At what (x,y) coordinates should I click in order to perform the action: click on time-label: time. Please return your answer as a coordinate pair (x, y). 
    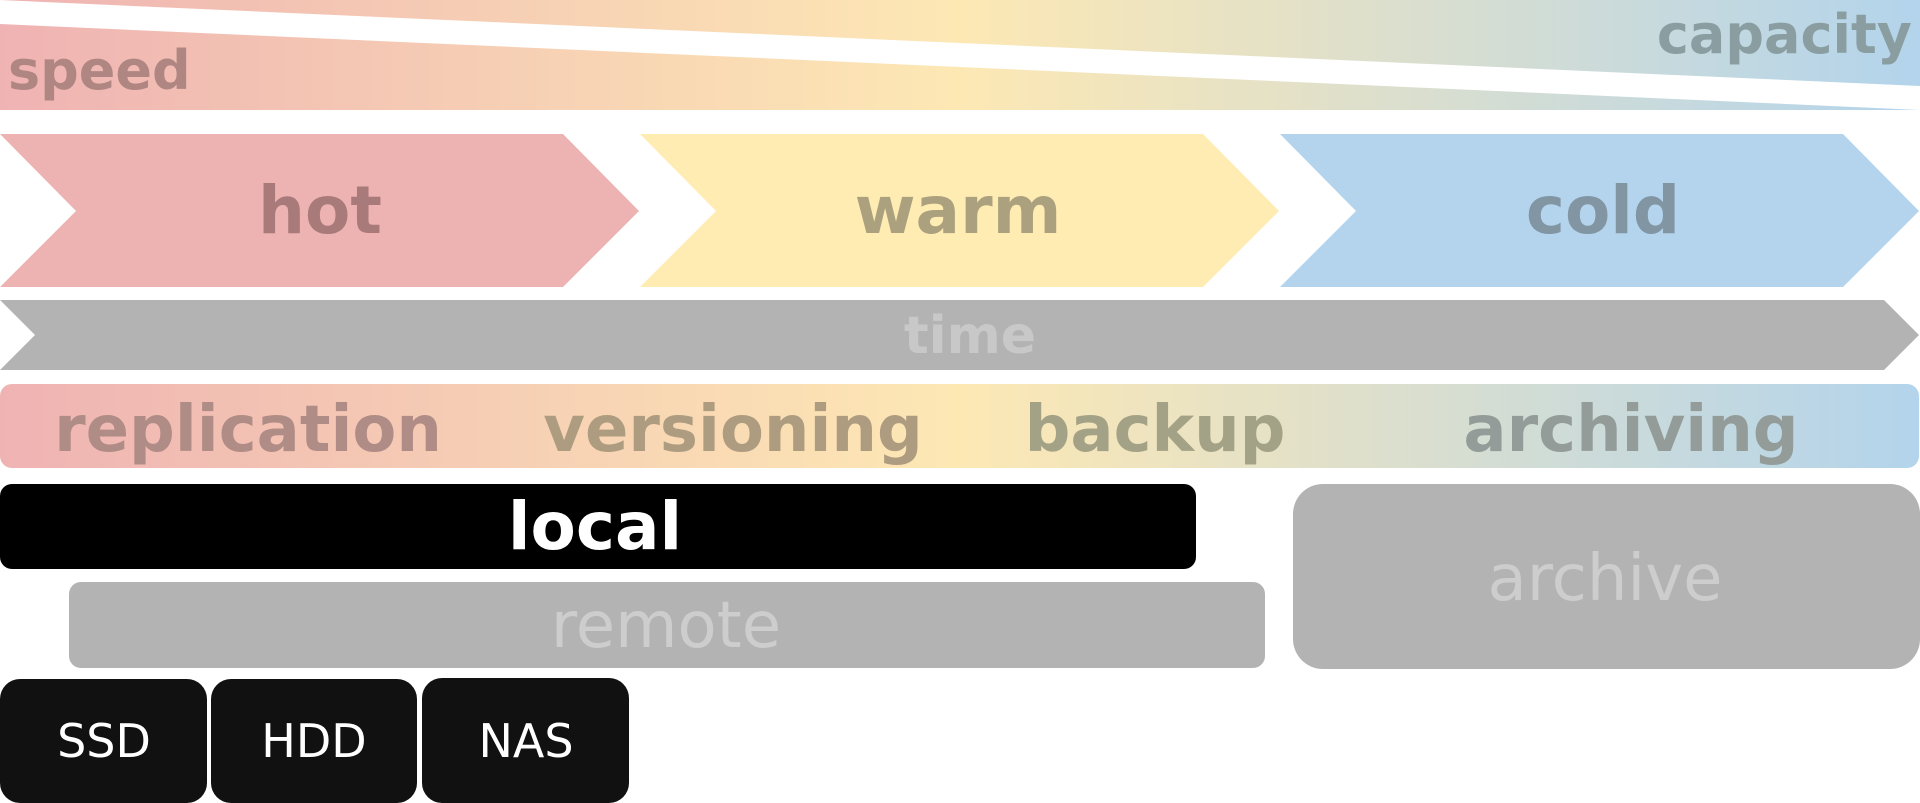
    Looking at the image, I should click on (970, 336).